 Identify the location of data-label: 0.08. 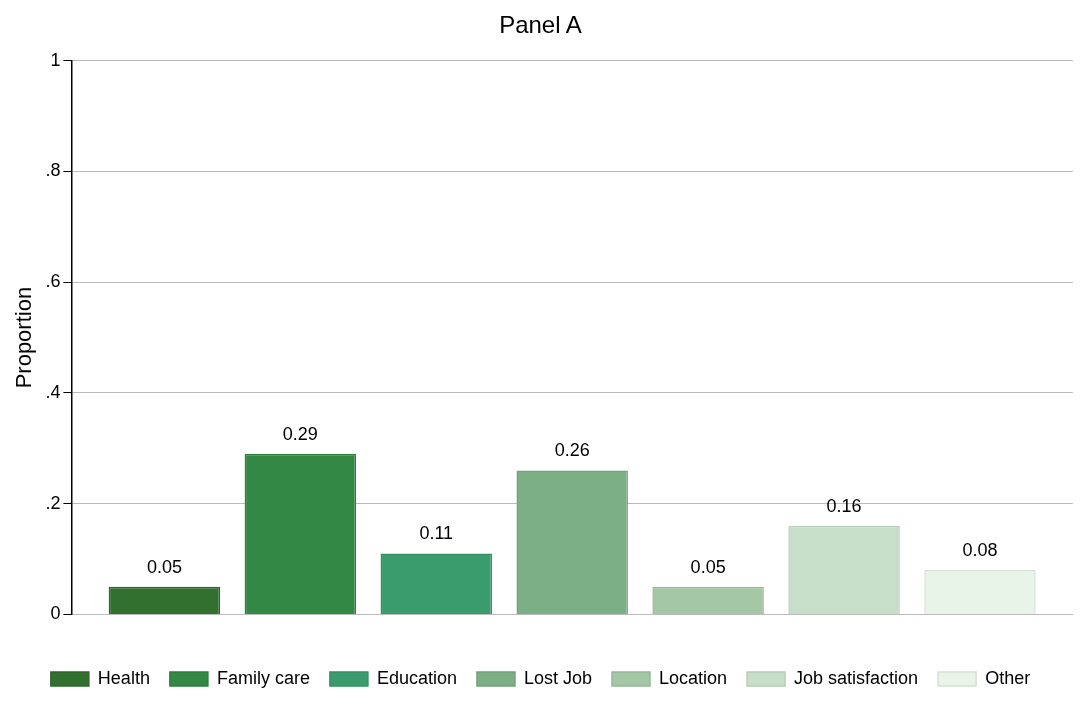
(980, 550).